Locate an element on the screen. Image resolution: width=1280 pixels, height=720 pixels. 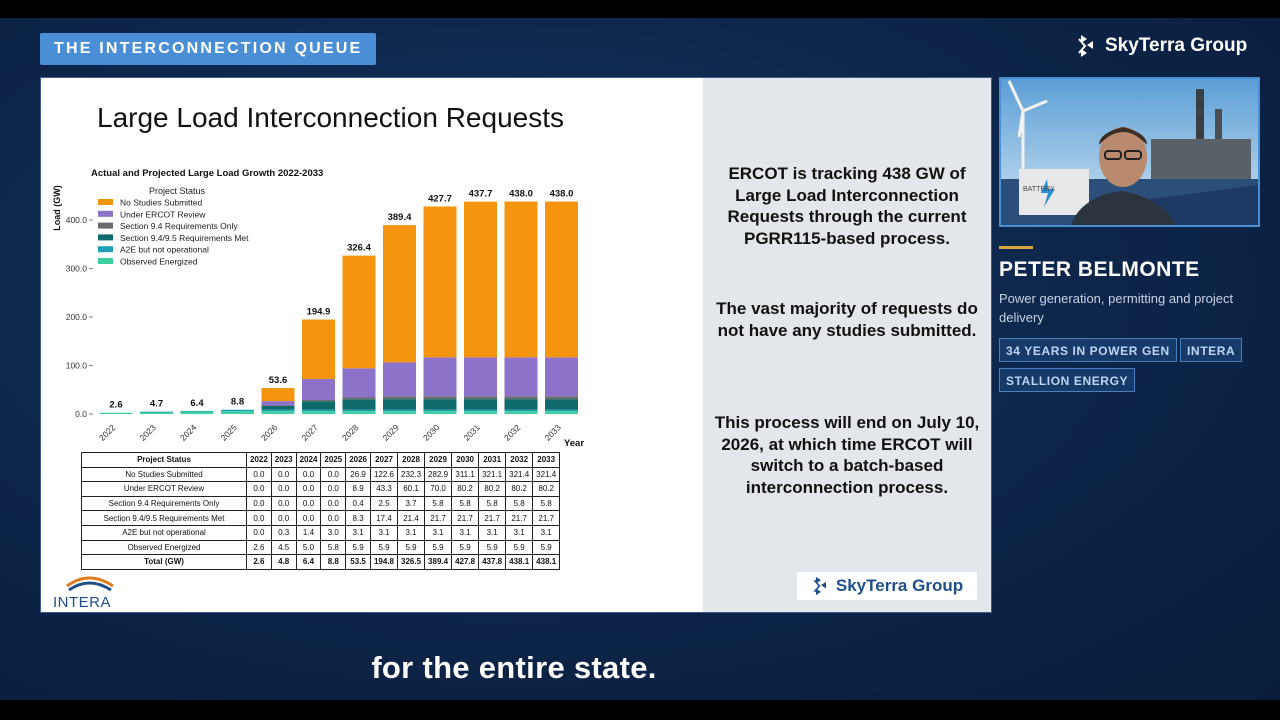
table-cell: 1.4 is located at coordinates (308, 532).